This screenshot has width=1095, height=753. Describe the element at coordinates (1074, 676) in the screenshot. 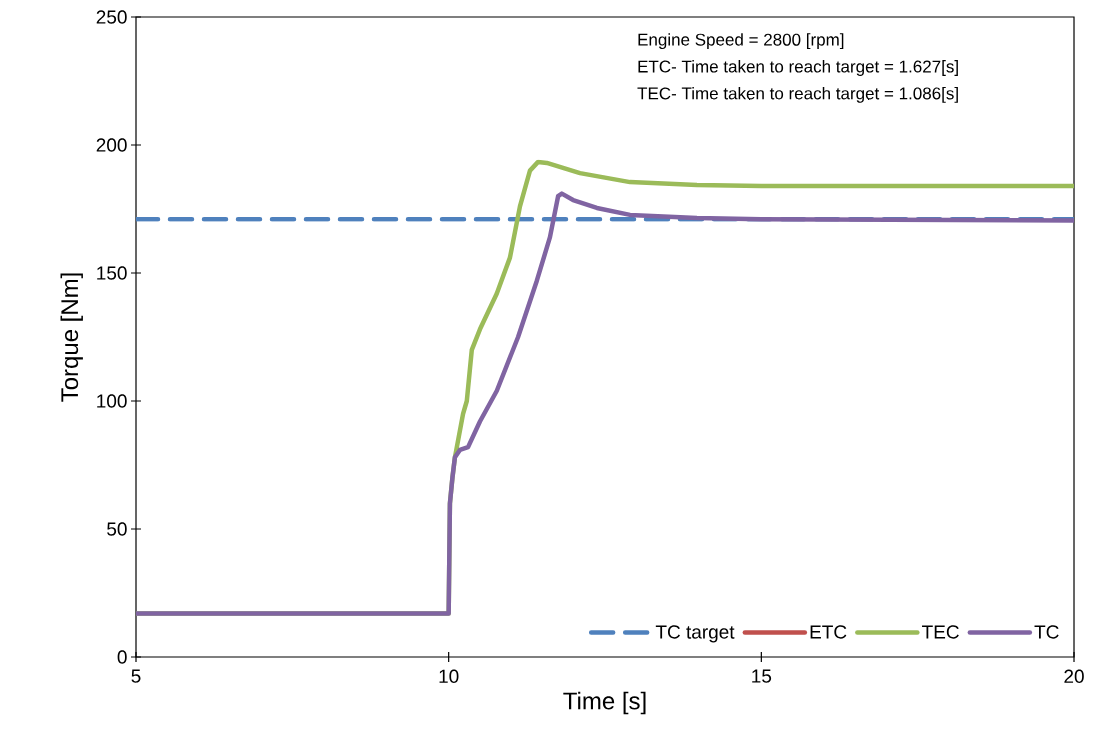

I see `x-tick-label: 20` at that location.